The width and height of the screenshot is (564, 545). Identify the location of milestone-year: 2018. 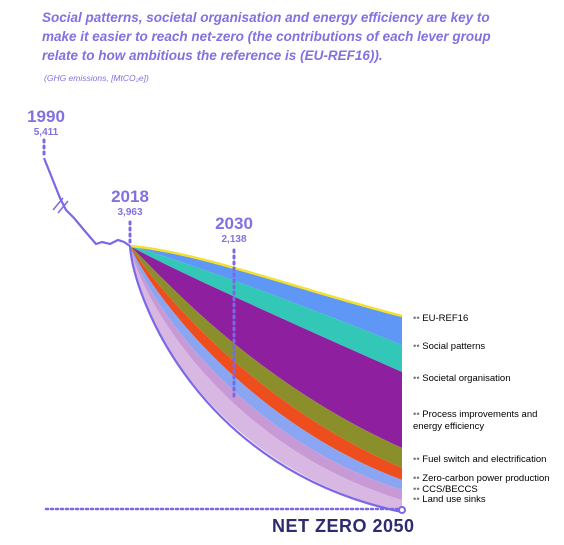
(130, 196).